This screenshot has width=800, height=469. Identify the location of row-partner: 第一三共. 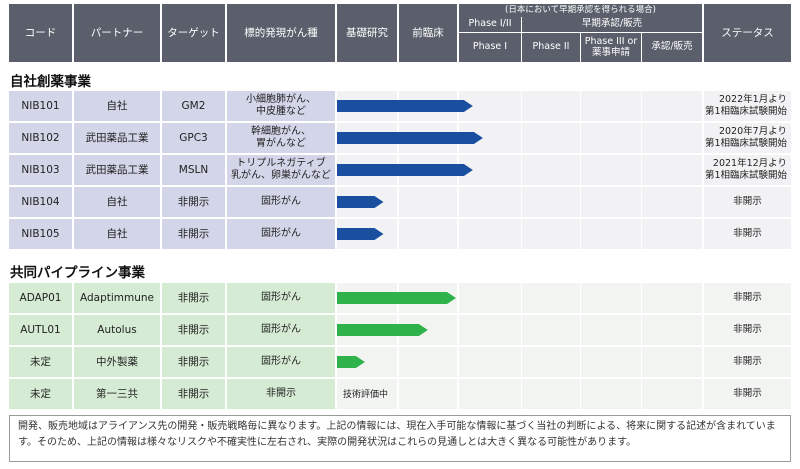
(117, 394).